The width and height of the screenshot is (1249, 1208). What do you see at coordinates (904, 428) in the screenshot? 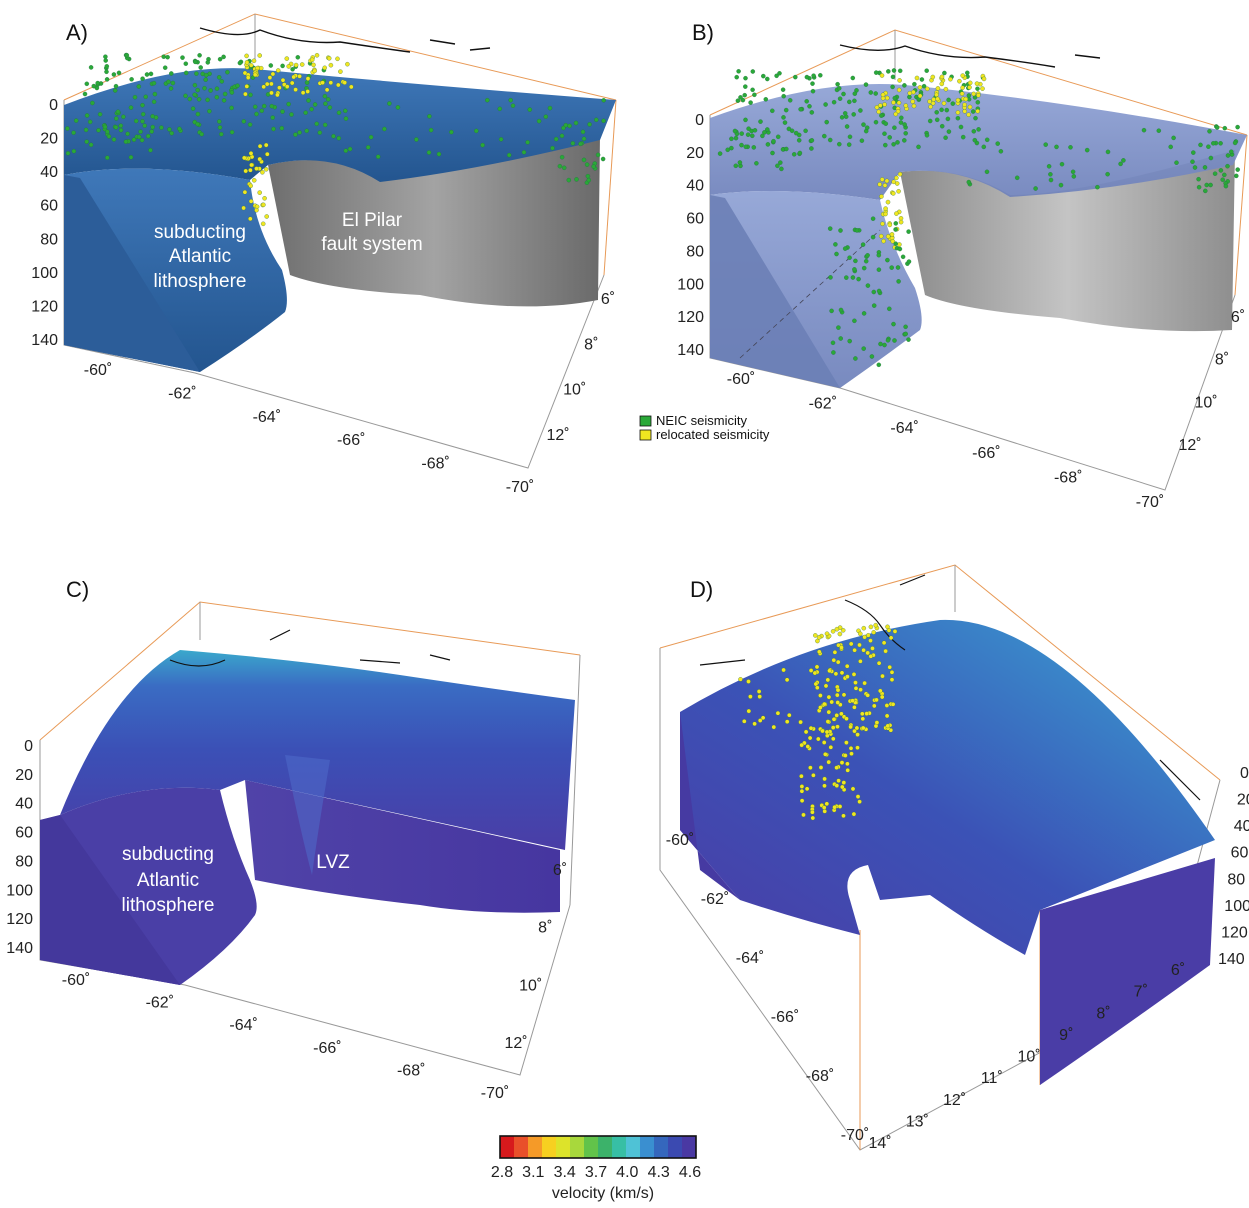
I see `longitude-tick-label: -64˚` at bounding box center [904, 428].